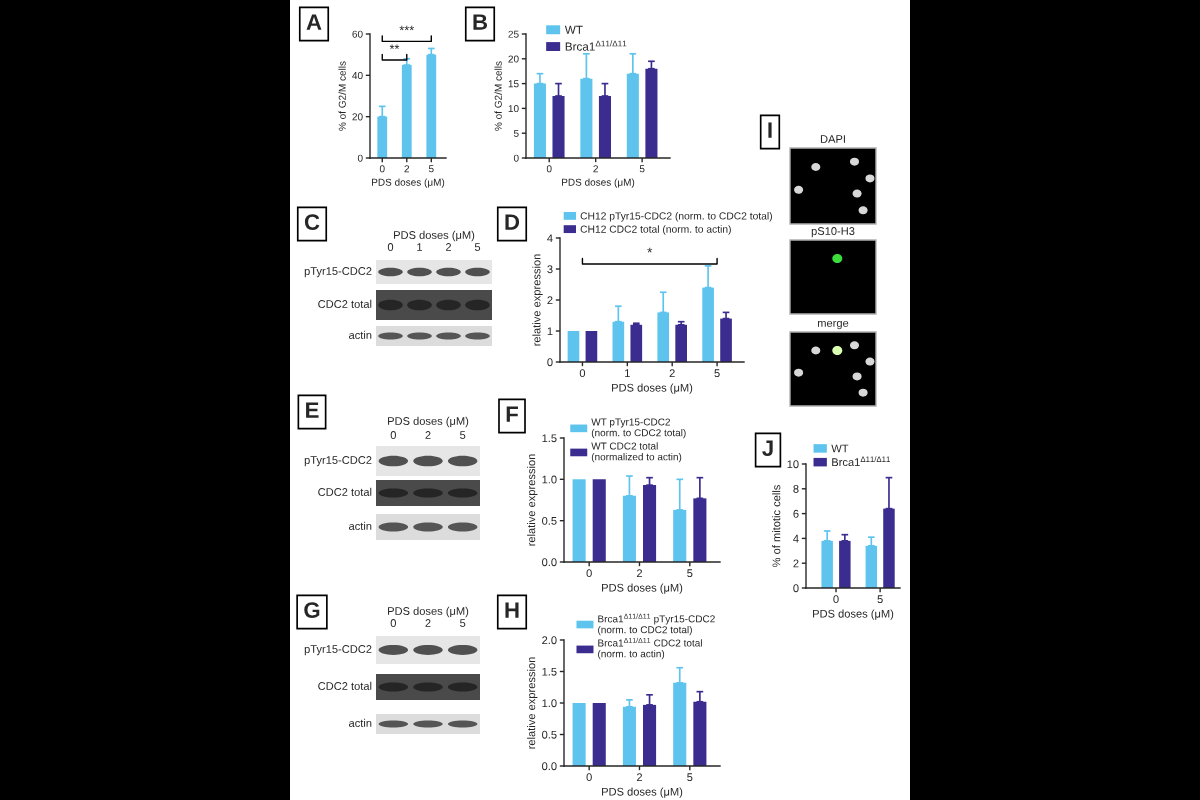  What do you see at coordinates (770, 130) in the screenshot?
I see `text: I` at bounding box center [770, 130].